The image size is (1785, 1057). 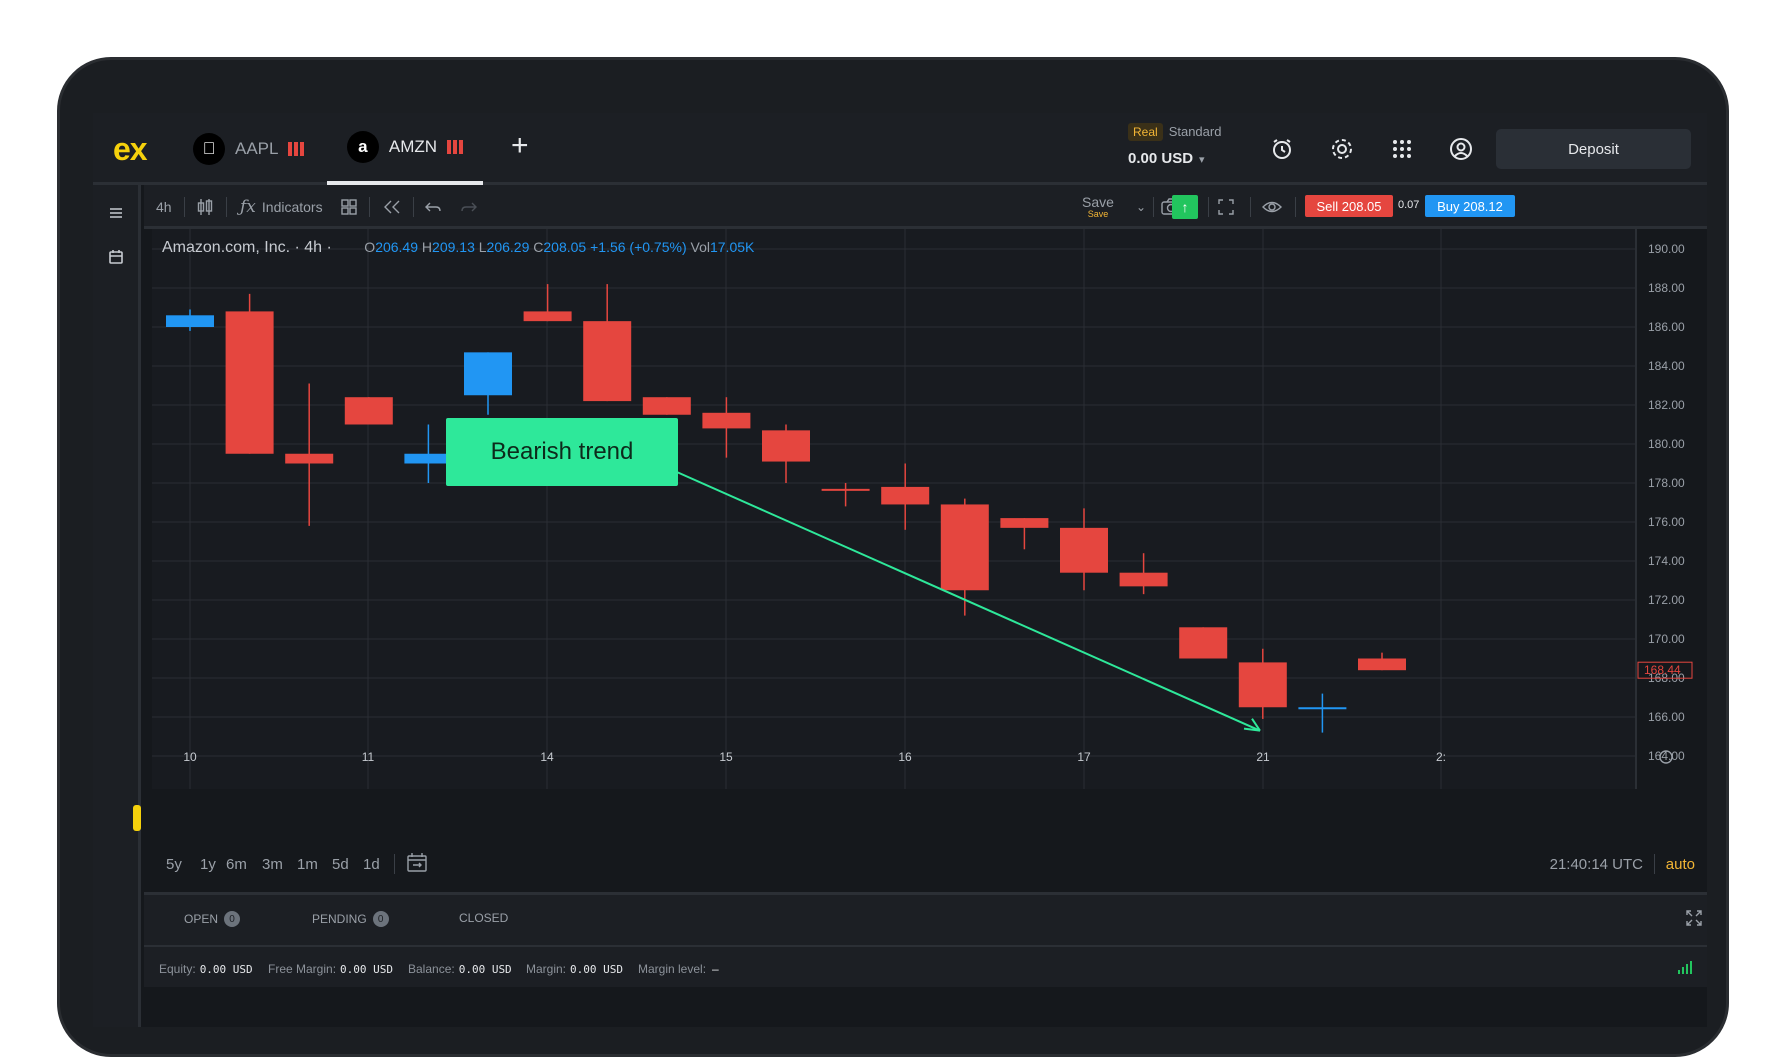 What do you see at coordinates (350, 919) in the screenshot?
I see `tab-pending: PENDING 0` at bounding box center [350, 919].